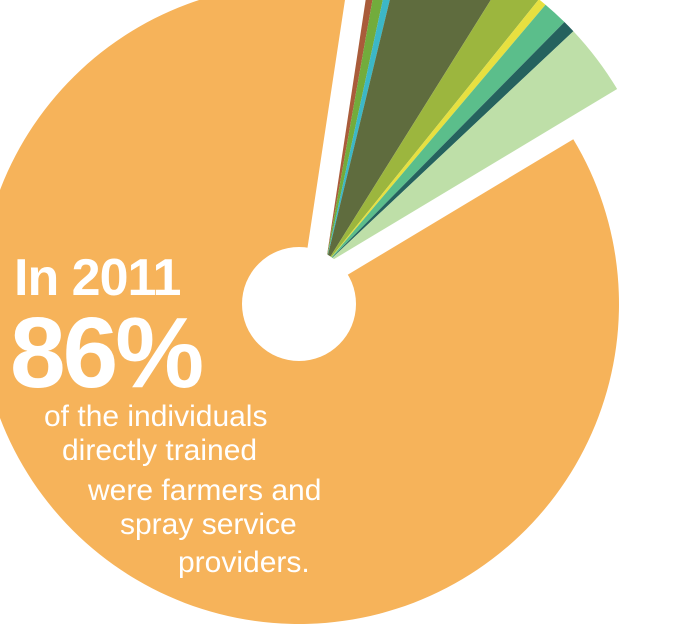 This screenshot has width=677, height=625. What do you see at coordinates (299, 304) in the screenshot?
I see `center-hole` at bounding box center [299, 304].